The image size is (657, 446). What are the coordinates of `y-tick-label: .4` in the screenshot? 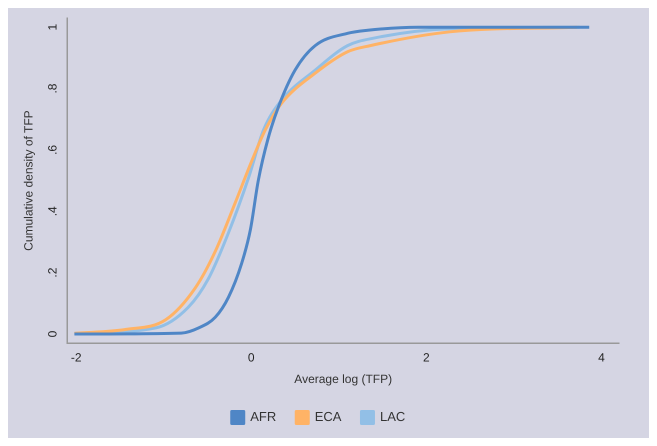 It's located at (53, 211).